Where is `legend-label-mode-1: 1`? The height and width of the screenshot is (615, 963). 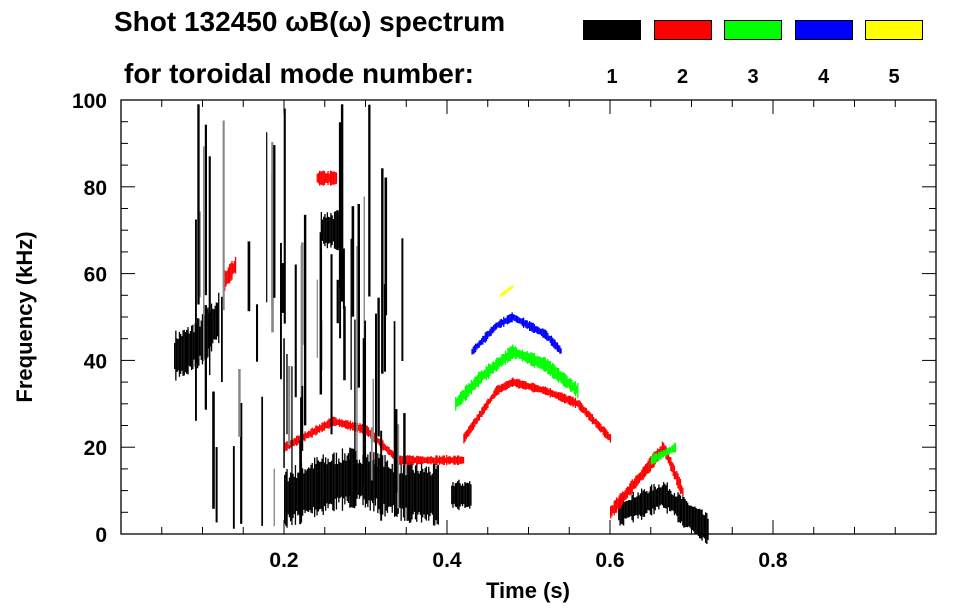
legend-label-mode-1: 1 is located at coordinates (612, 77).